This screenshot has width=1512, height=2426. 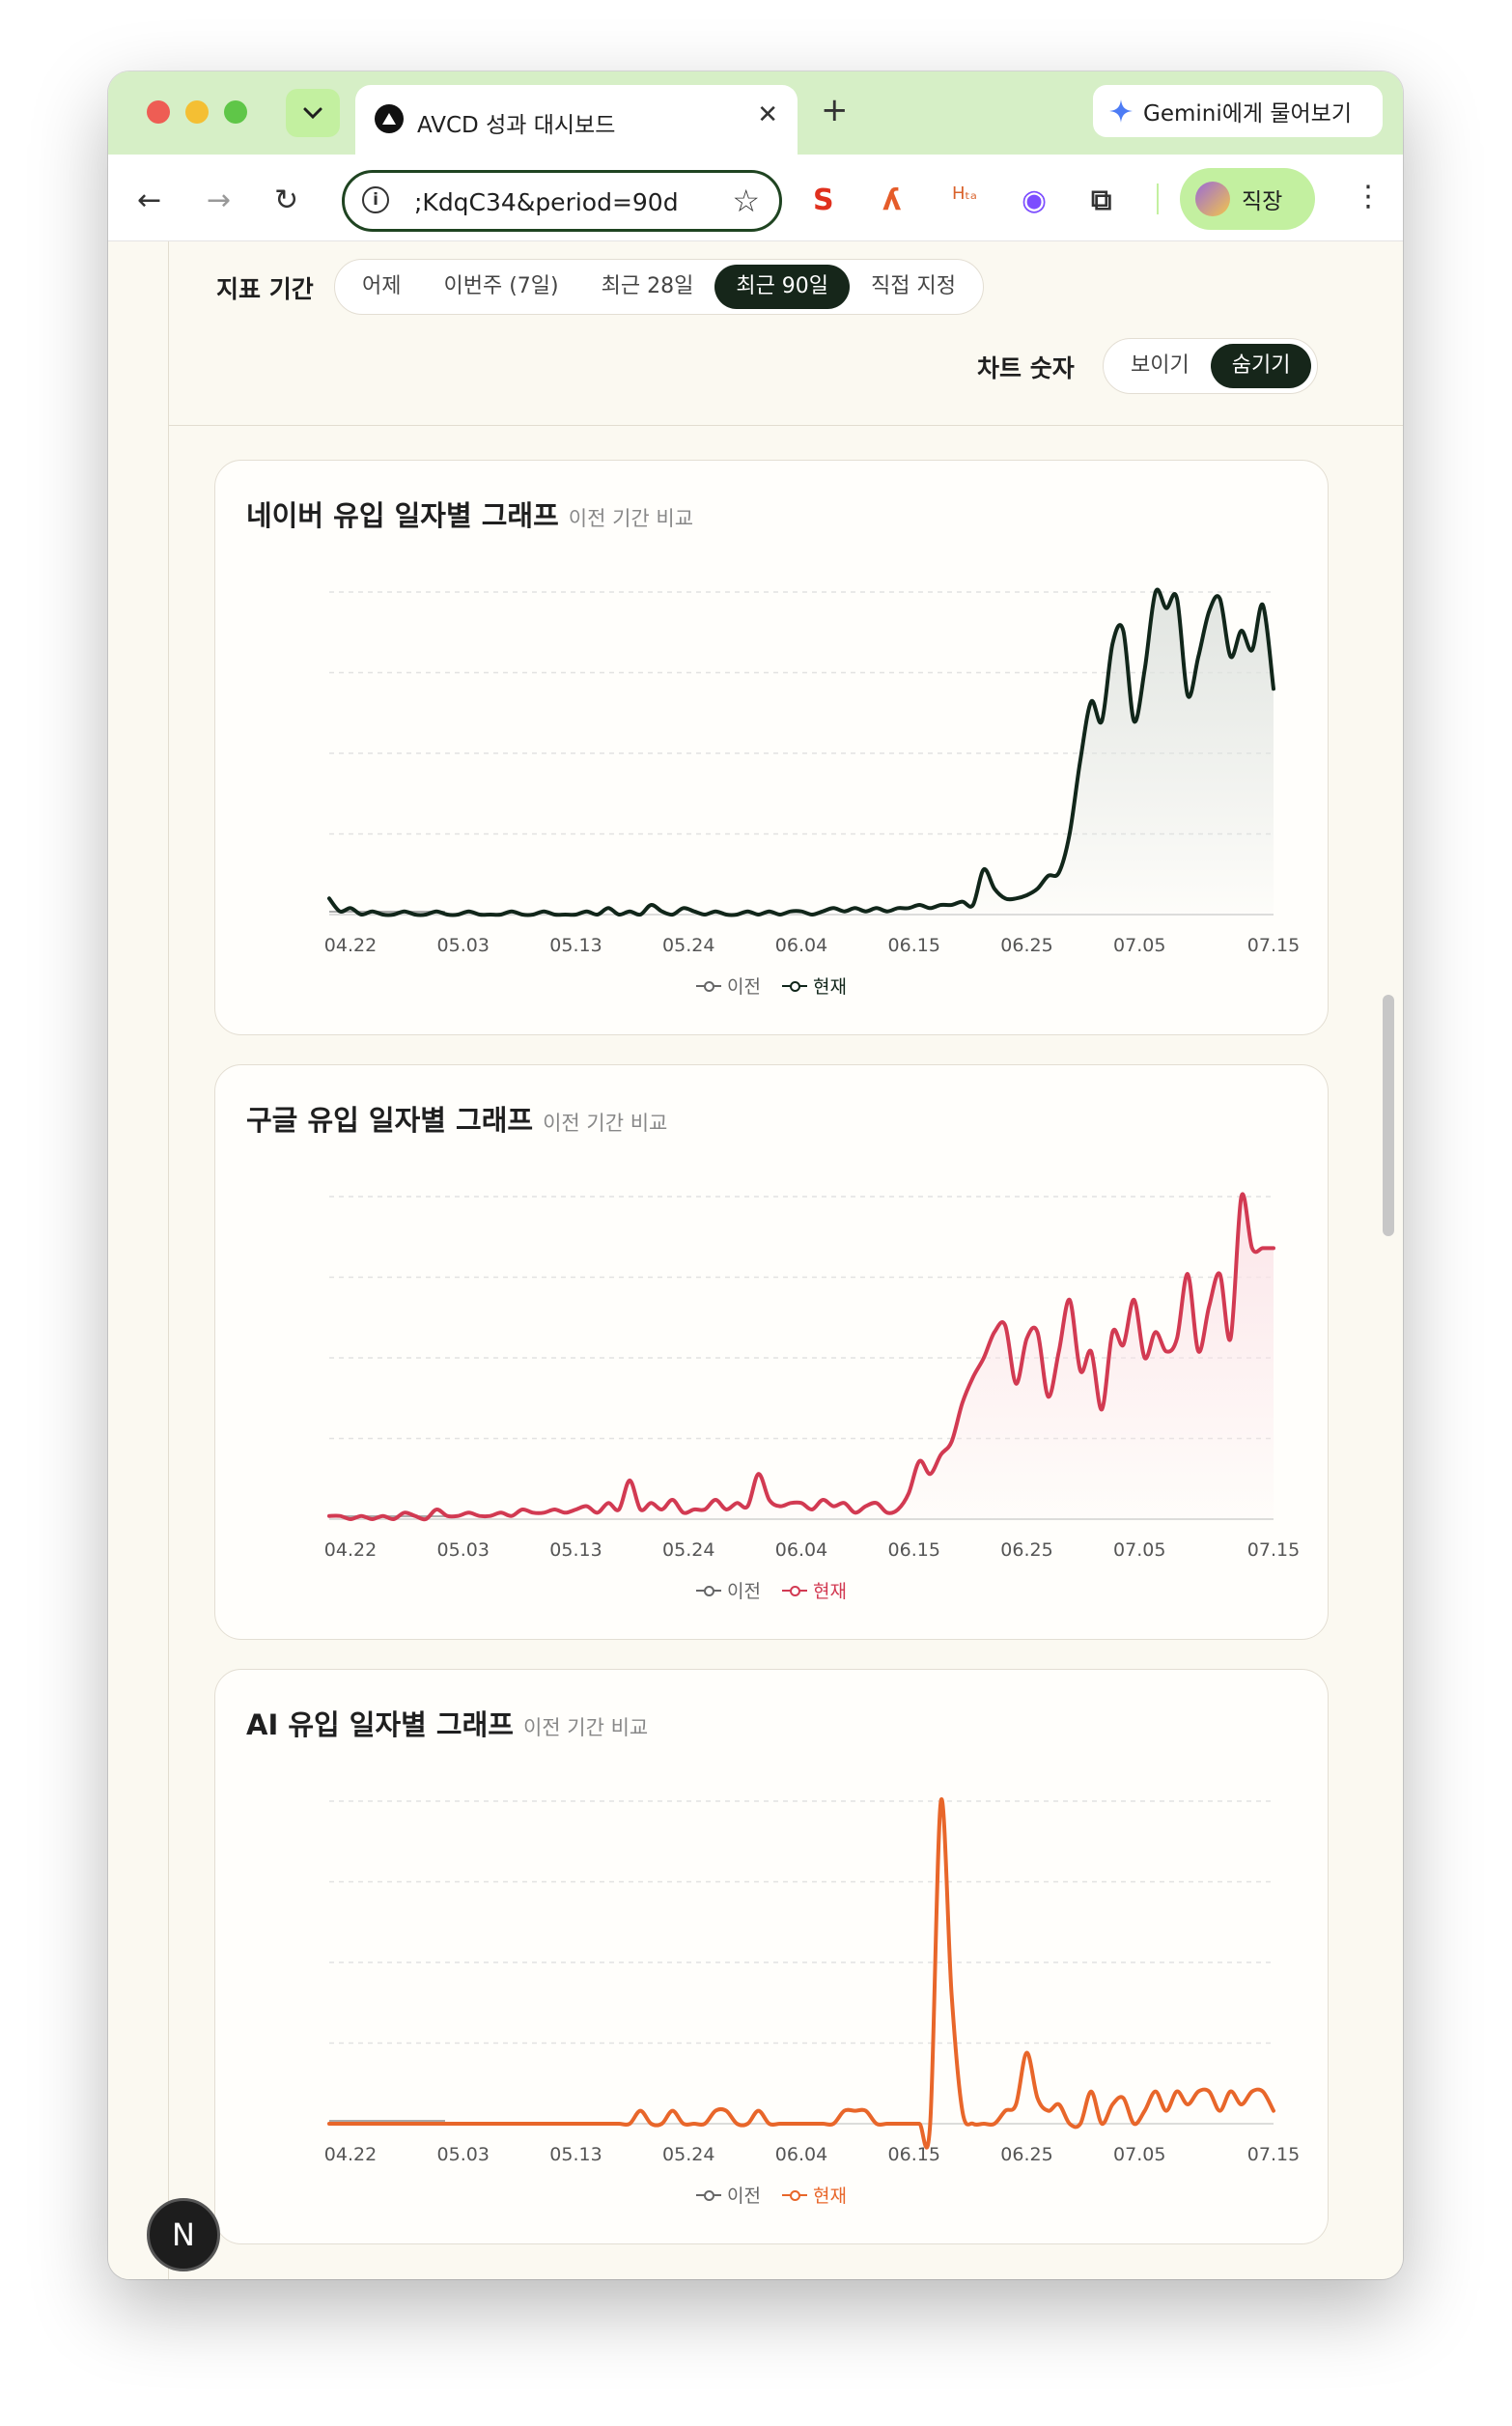 I want to click on seo-extension-icon: S, so click(x=824, y=200).